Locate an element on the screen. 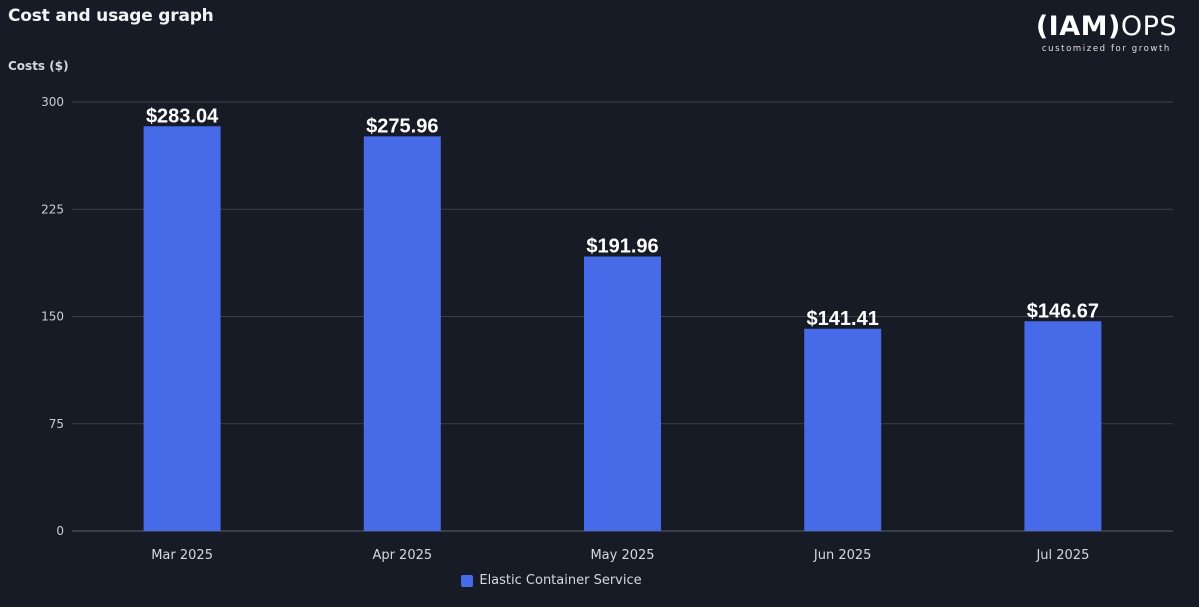  logo-tagline: customized for growth is located at coordinates (1106, 49).